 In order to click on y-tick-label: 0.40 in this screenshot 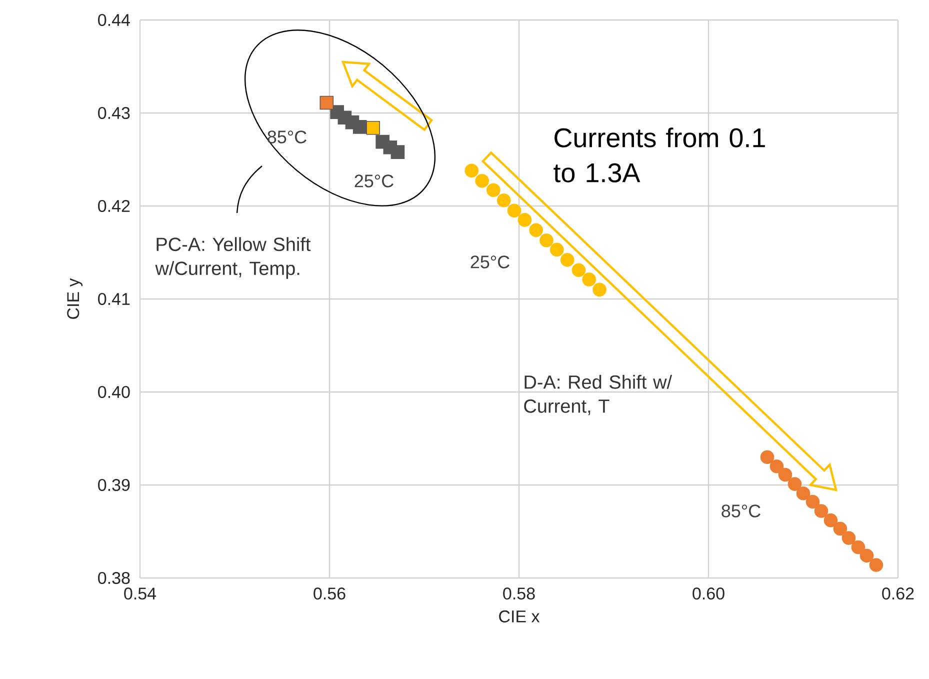, I will do `click(114, 392)`.